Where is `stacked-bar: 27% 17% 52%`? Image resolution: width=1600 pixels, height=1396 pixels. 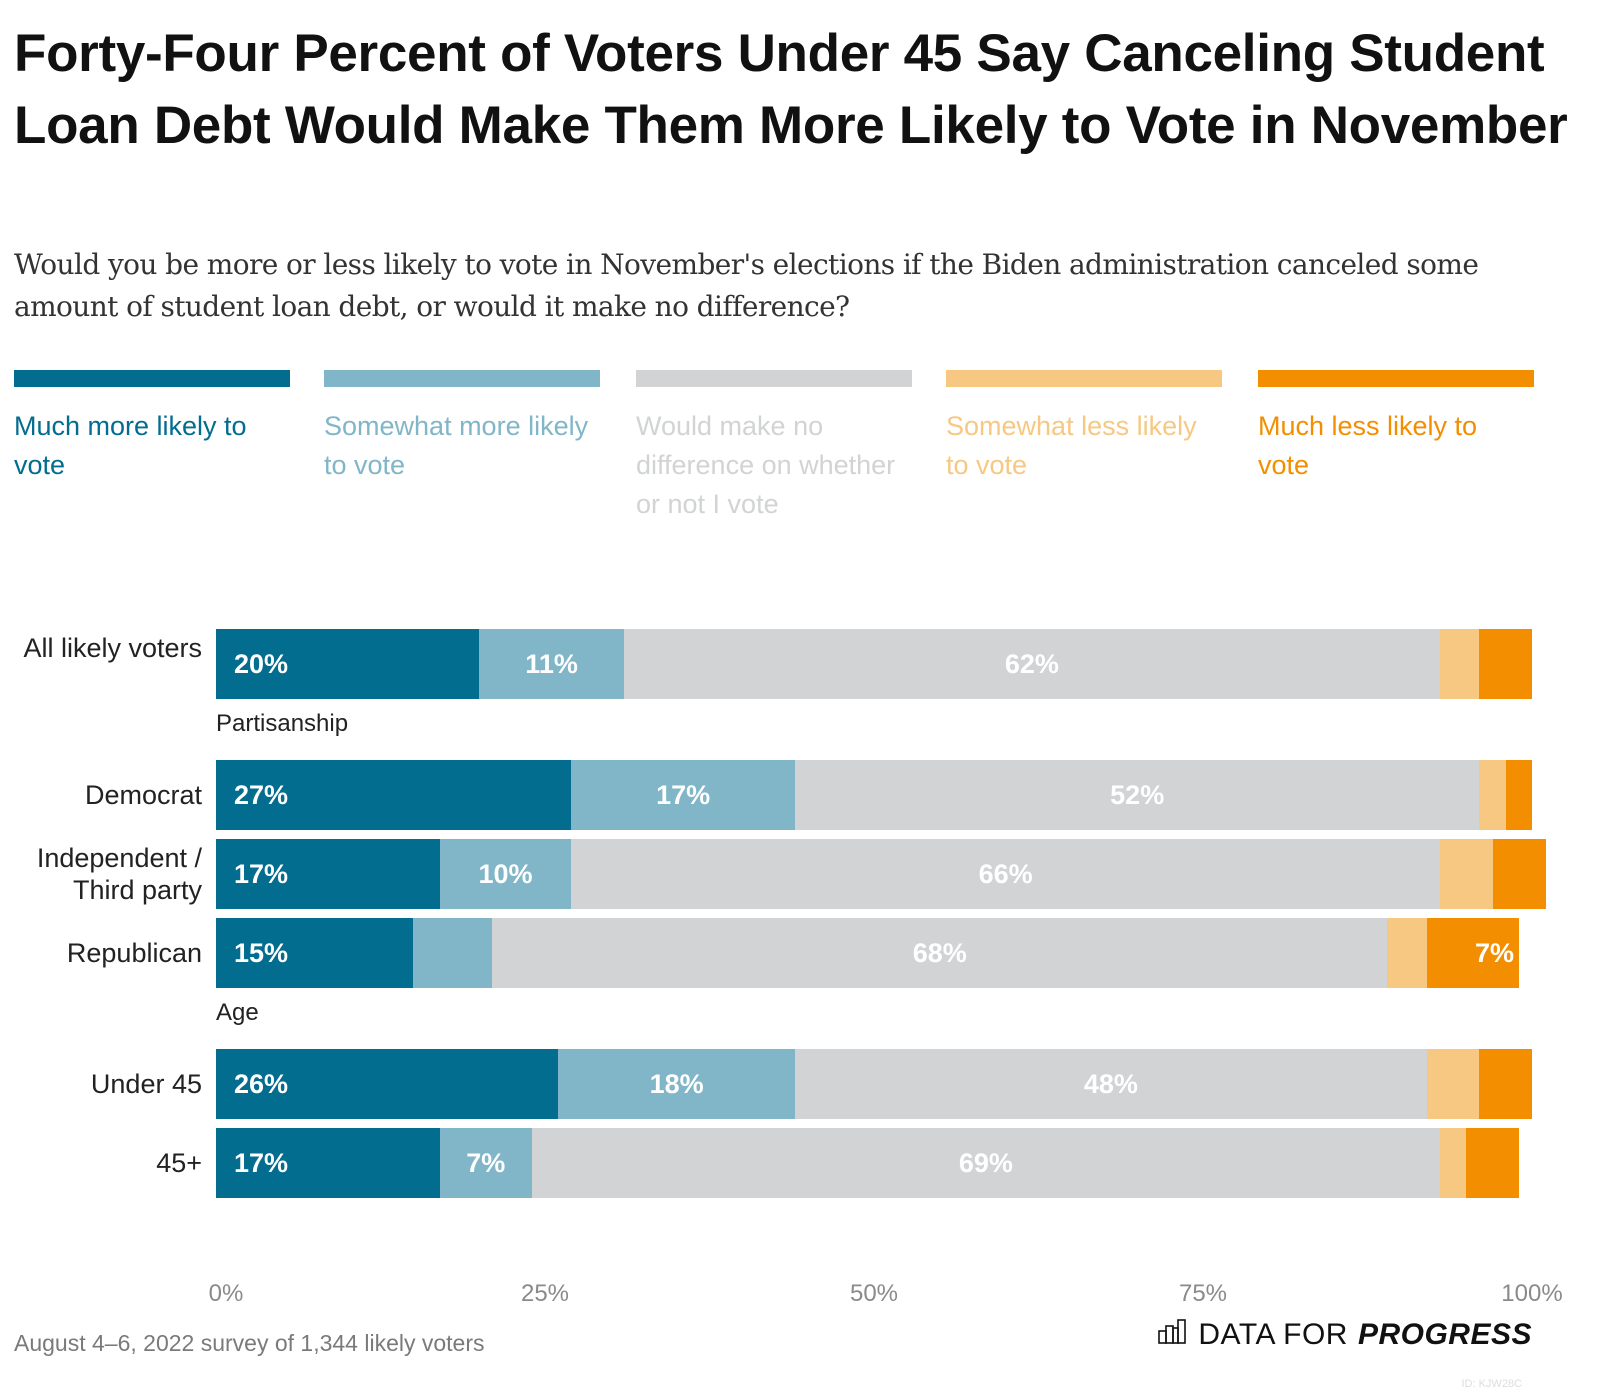
stacked-bar: 27% 17% 52% is located at coordinates (874, 795).